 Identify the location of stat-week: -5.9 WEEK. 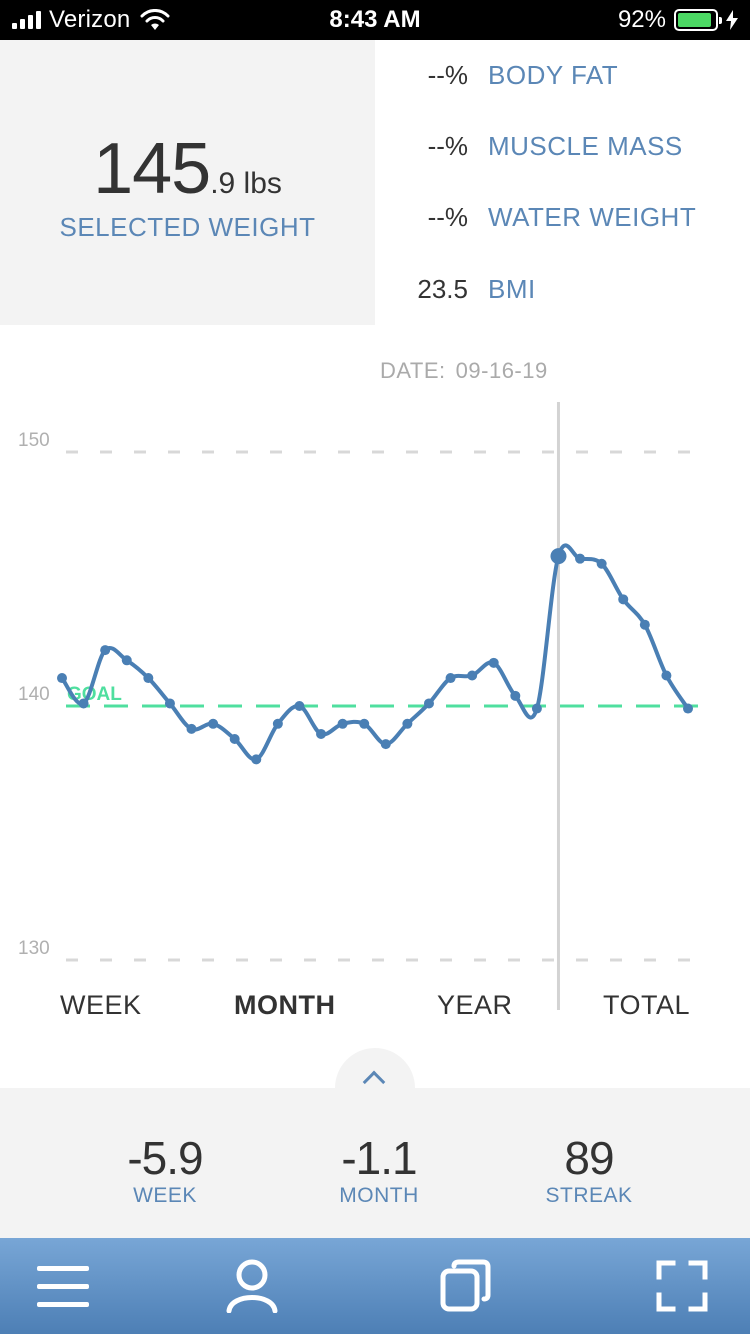
(165, 1170).